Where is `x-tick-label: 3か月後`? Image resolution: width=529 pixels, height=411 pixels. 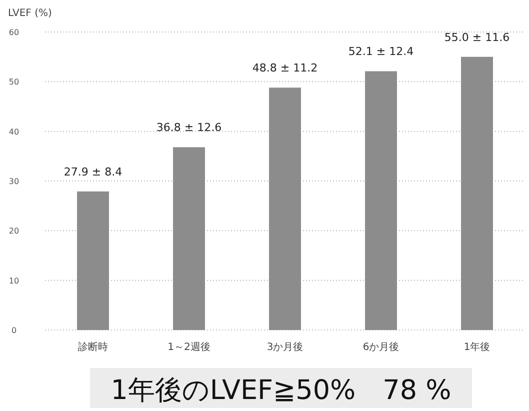 x-tick-label: 3か月後 is located at coordinates (285, 347).